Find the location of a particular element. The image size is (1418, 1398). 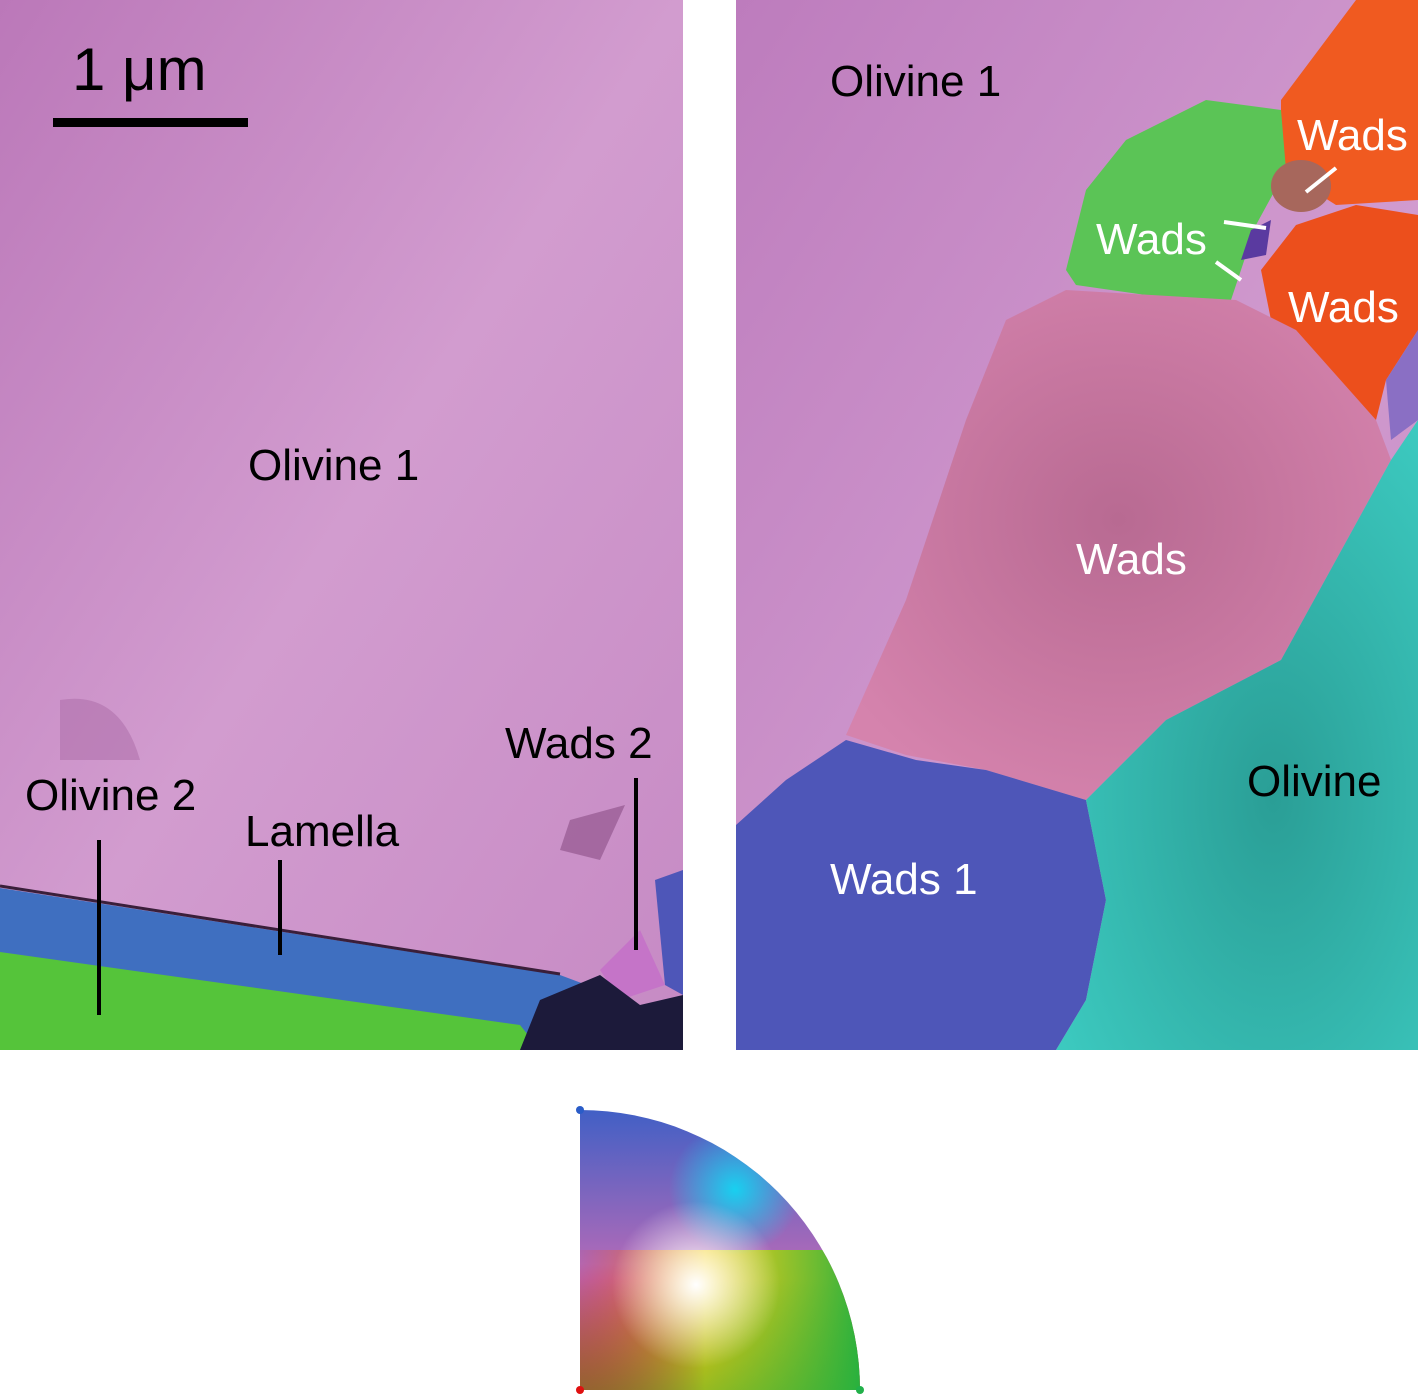

wads-2-dark-spot is located at coordinates (592, 832).